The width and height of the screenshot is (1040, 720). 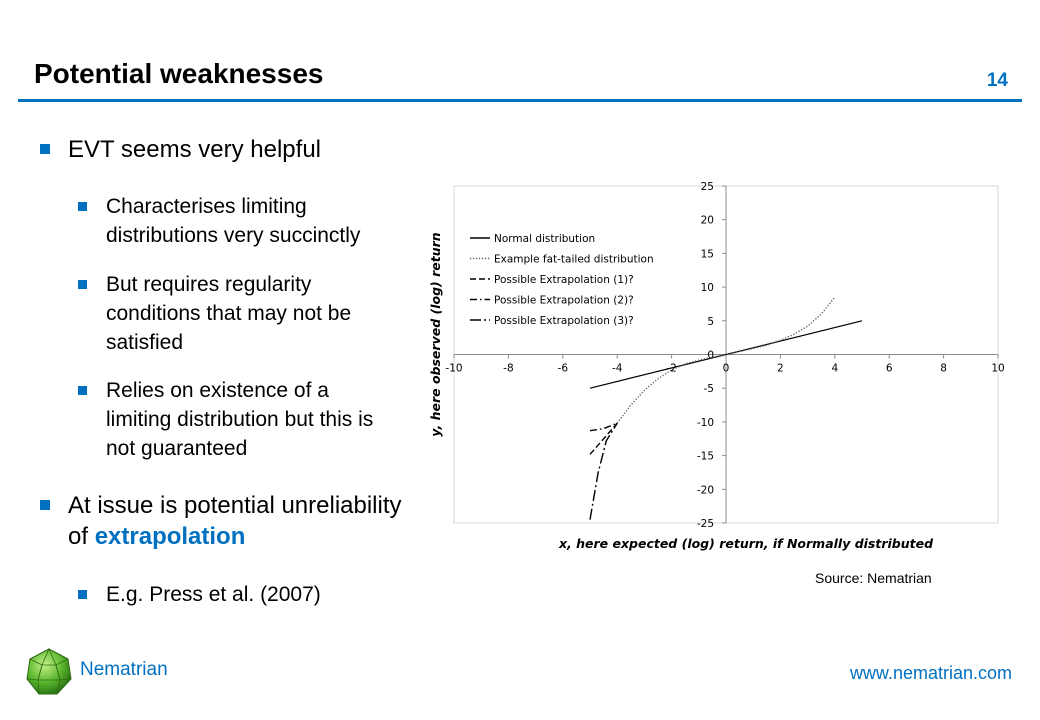 I want to click on series-line-example-fat-tailed-distribution, so click(x=726, y=360).